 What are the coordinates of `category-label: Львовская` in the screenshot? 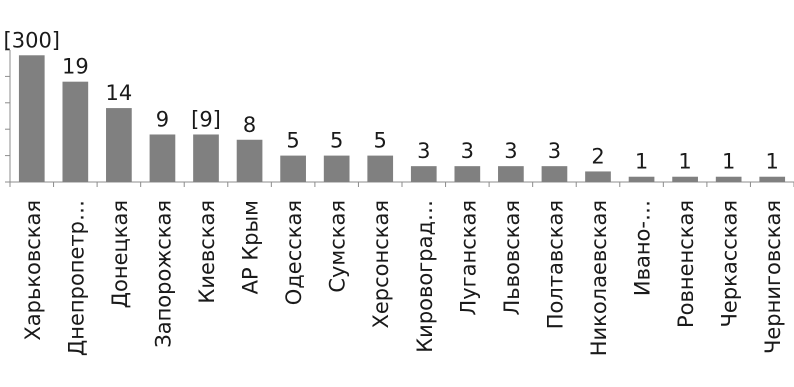 It's located at (512, 258).